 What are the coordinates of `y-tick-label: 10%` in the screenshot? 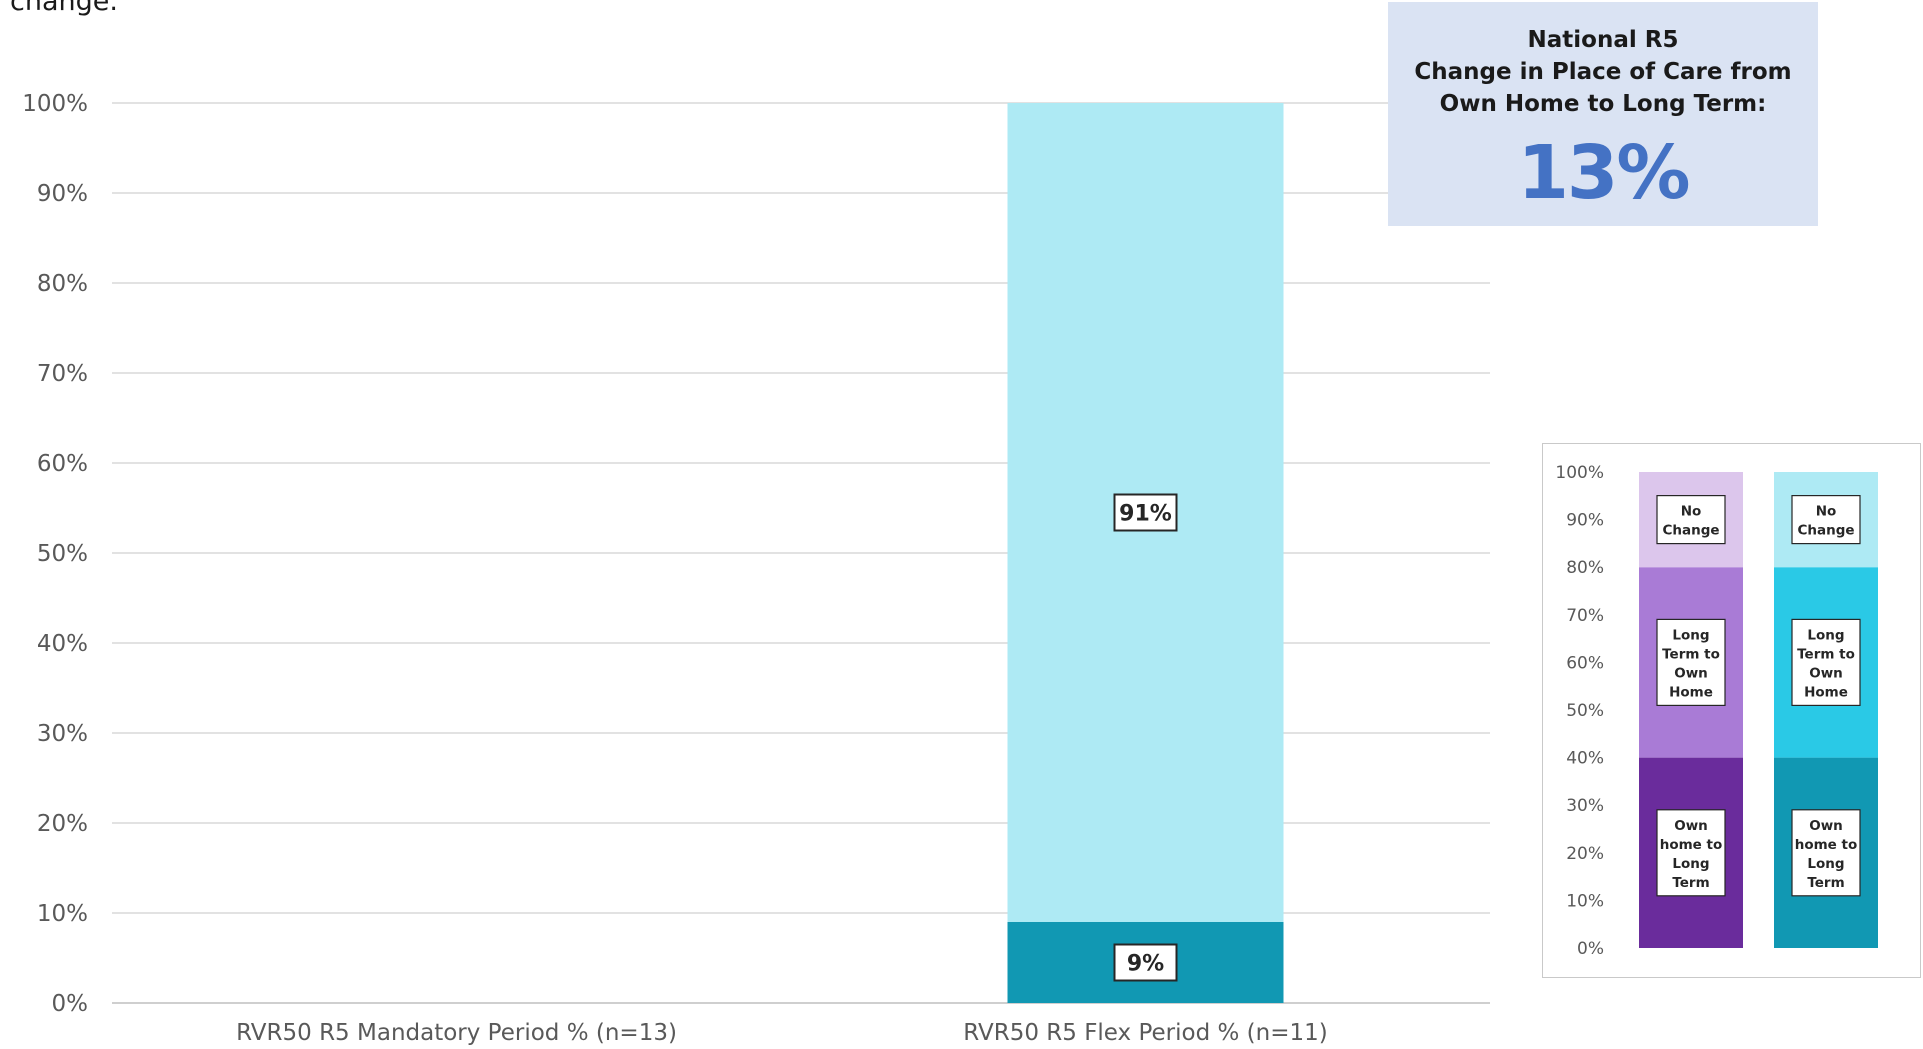 It's located at (62, 914).